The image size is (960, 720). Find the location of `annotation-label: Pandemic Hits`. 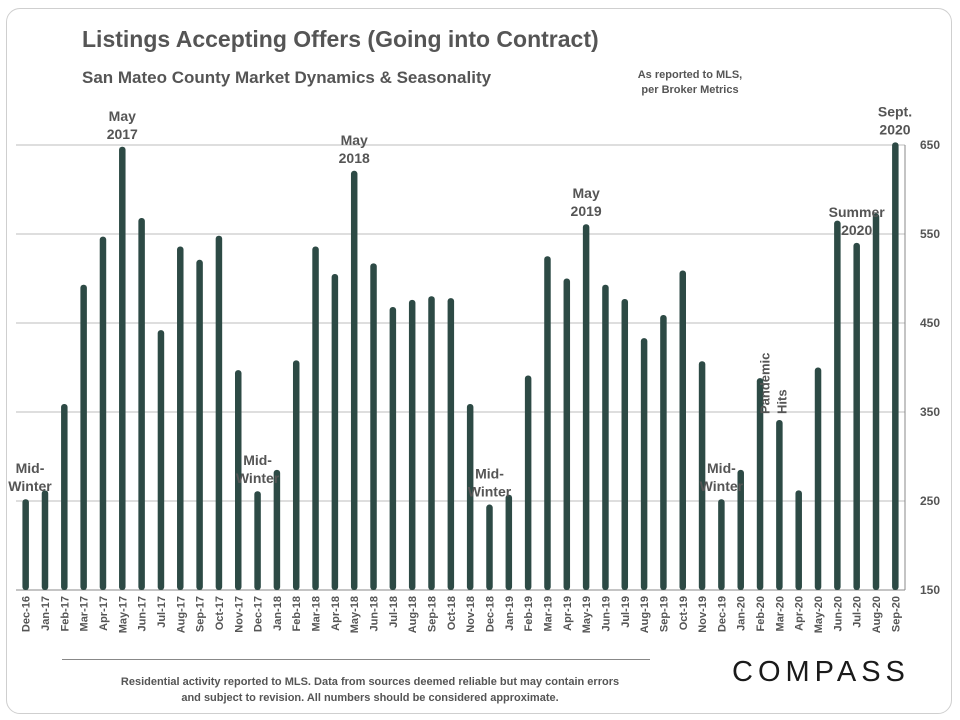

annotation-label: Pandemic Hits is located at coordinates (773, 383).